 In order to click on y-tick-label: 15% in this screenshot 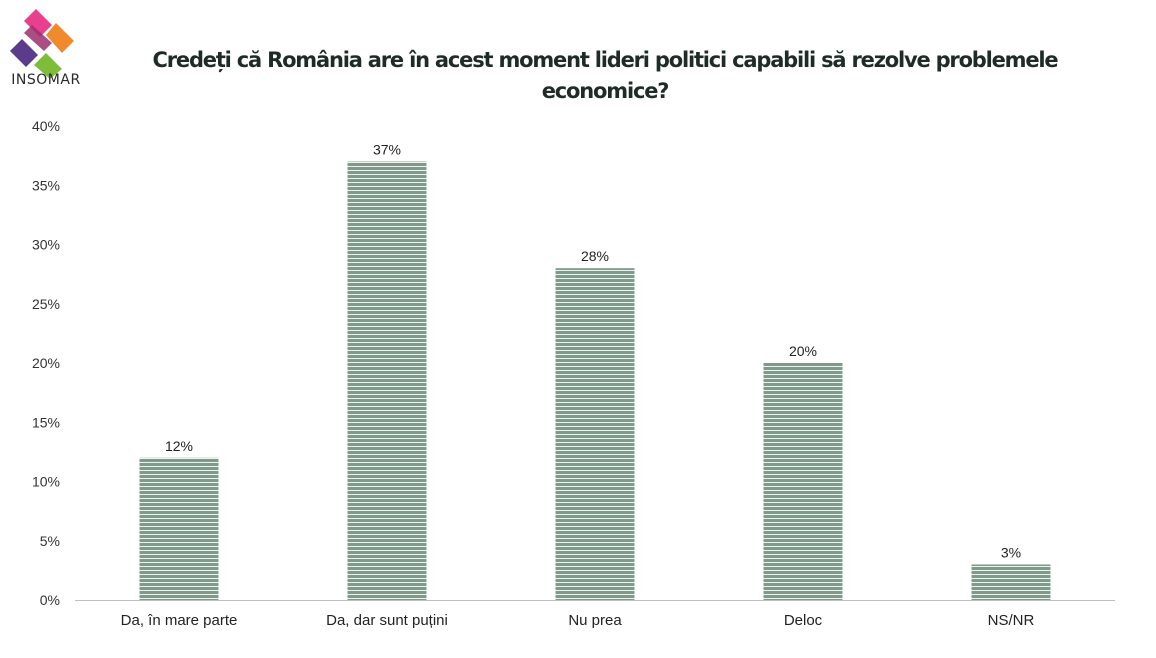, I will do `click(46, 422)`.